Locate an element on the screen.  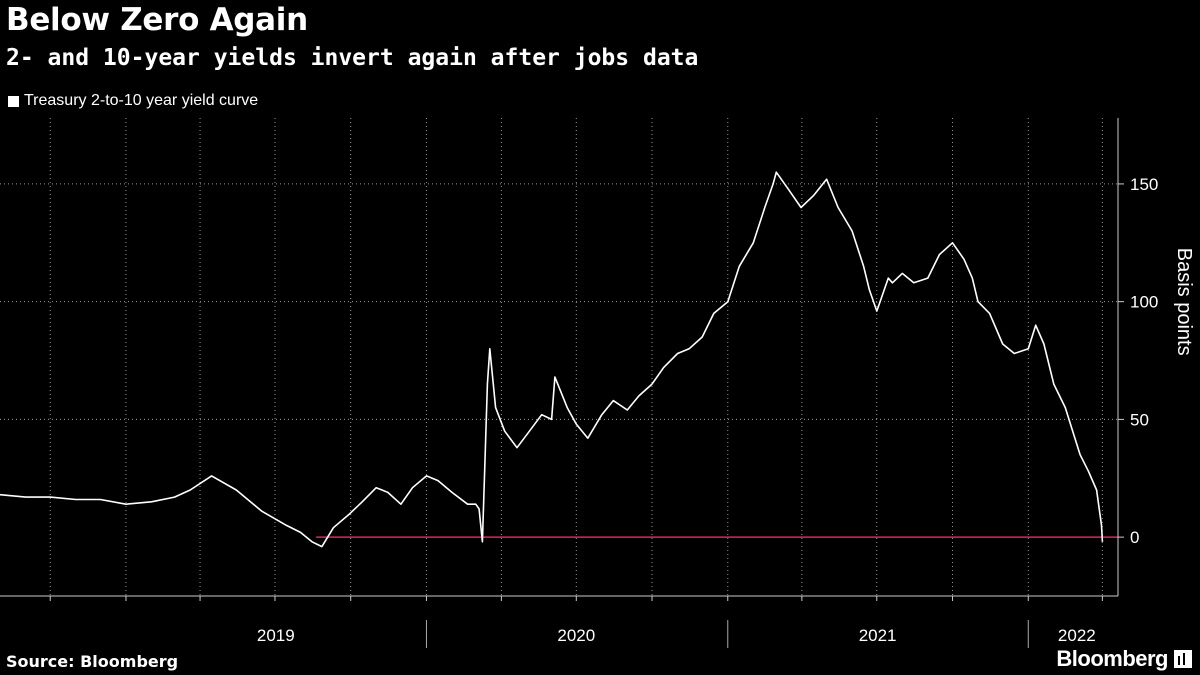
y-tick-label: 100 is located at coordinates (1144, 302).